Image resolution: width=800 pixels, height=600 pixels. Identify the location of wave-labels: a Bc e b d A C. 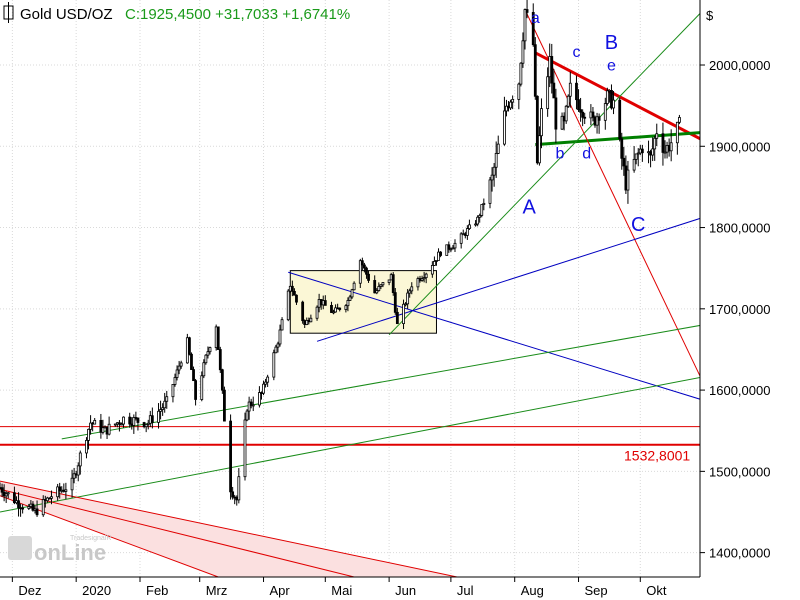
(583, 123).